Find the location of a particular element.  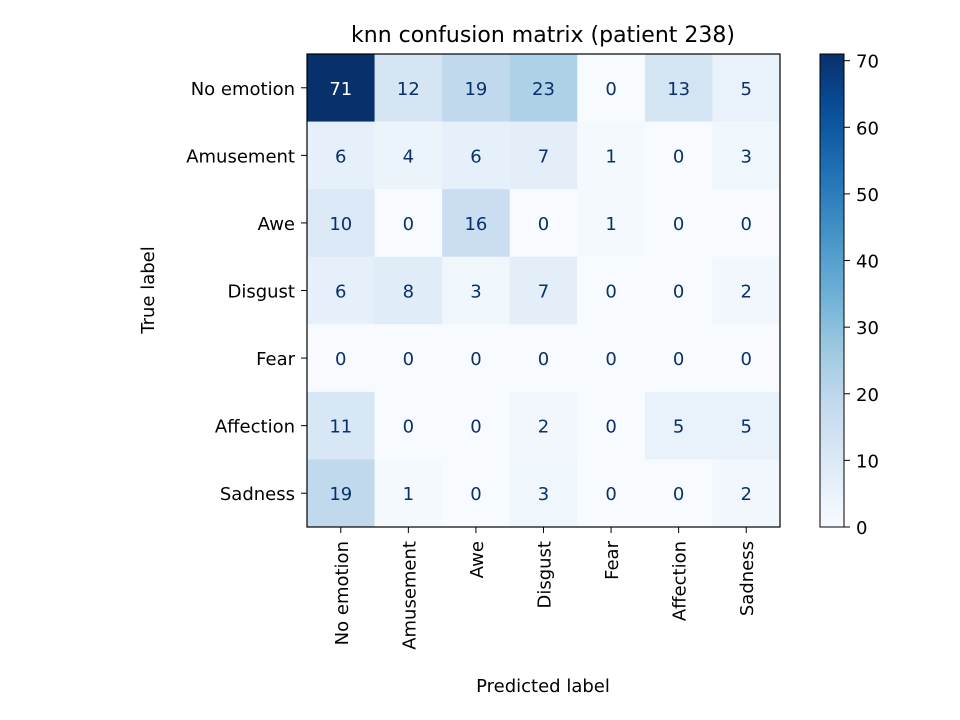

x-tick-label: Fear is located at coordinates (612, 559).